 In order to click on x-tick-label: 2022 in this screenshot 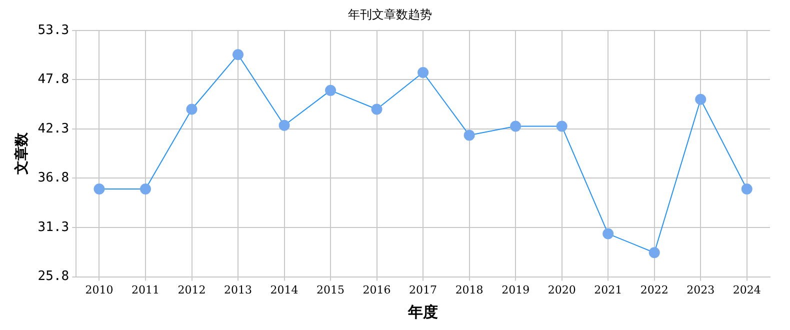, I will do `click(654, 289)`.